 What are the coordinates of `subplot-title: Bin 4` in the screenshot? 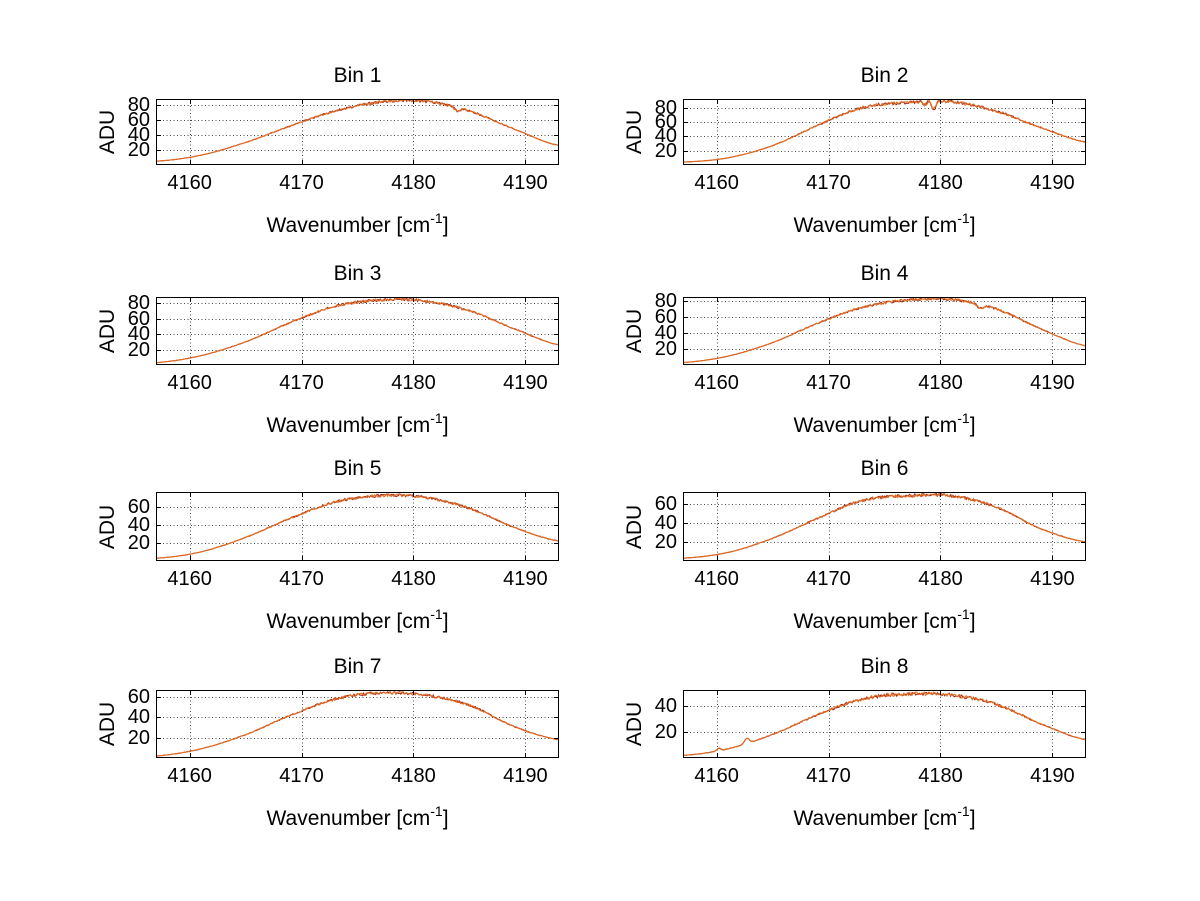 It's located at (884, 273).